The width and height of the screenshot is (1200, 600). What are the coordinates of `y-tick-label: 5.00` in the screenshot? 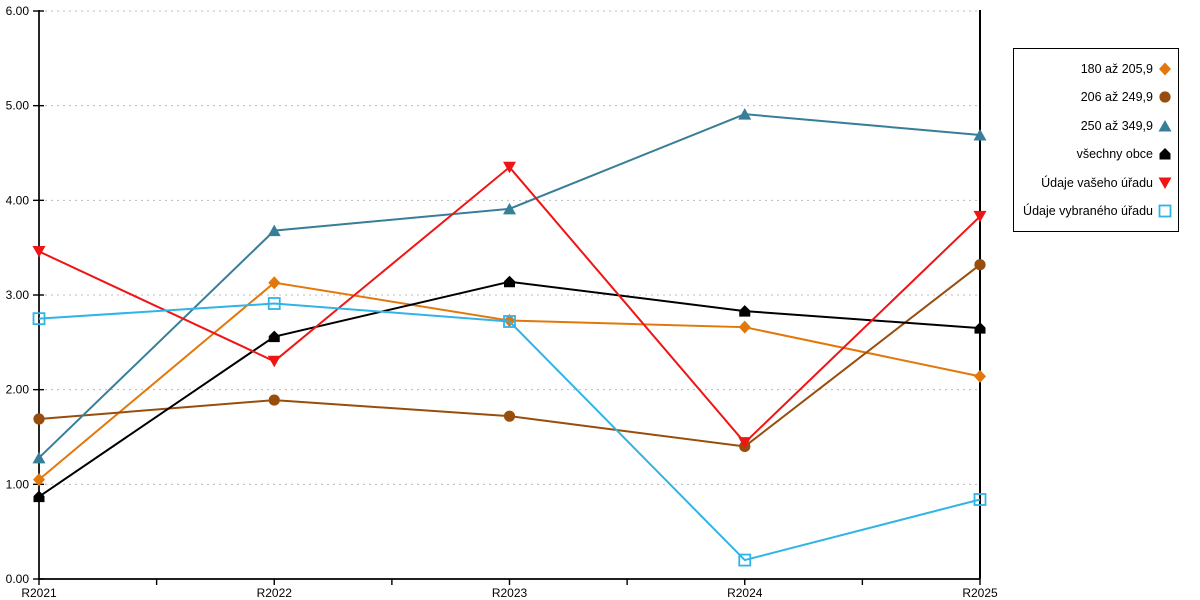 It's located at (18, 106).